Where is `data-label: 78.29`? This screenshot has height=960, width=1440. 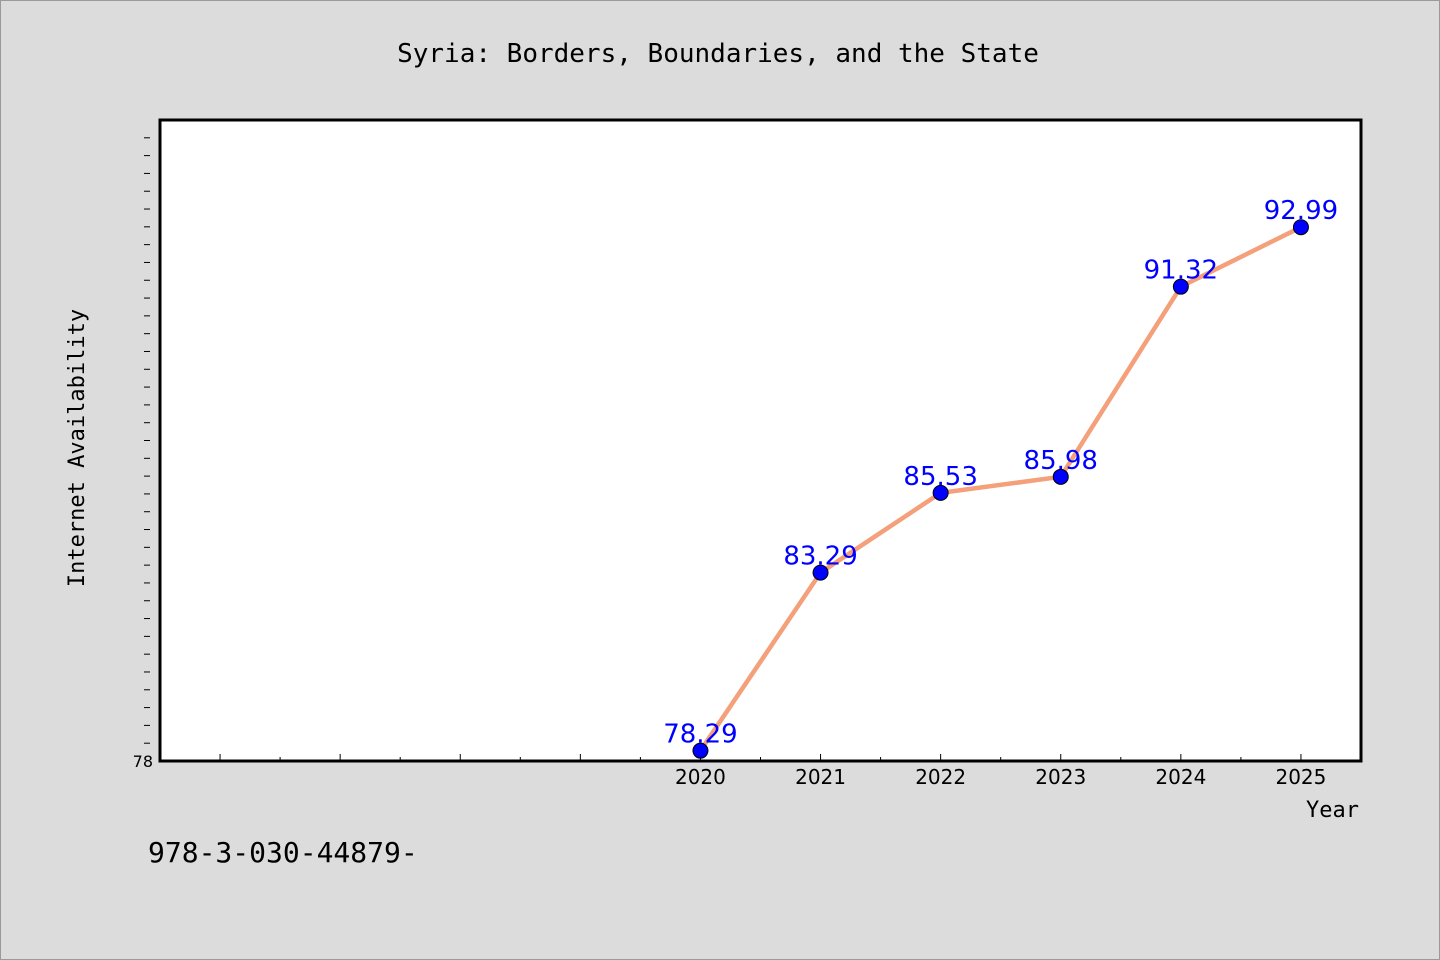 data-label: 78.29 is located at coordinates (700, 735).